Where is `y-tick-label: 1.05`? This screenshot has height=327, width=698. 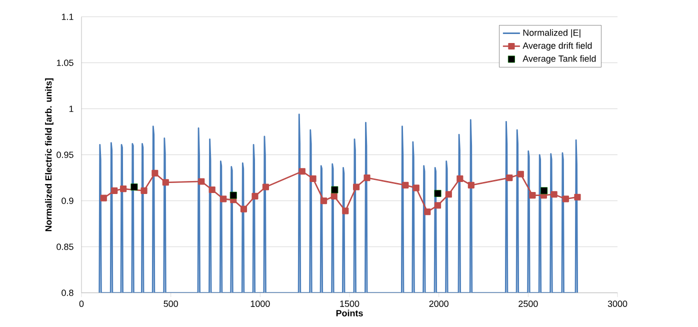
y-tick-label: 1.05 is located at coordinates (65, 63).